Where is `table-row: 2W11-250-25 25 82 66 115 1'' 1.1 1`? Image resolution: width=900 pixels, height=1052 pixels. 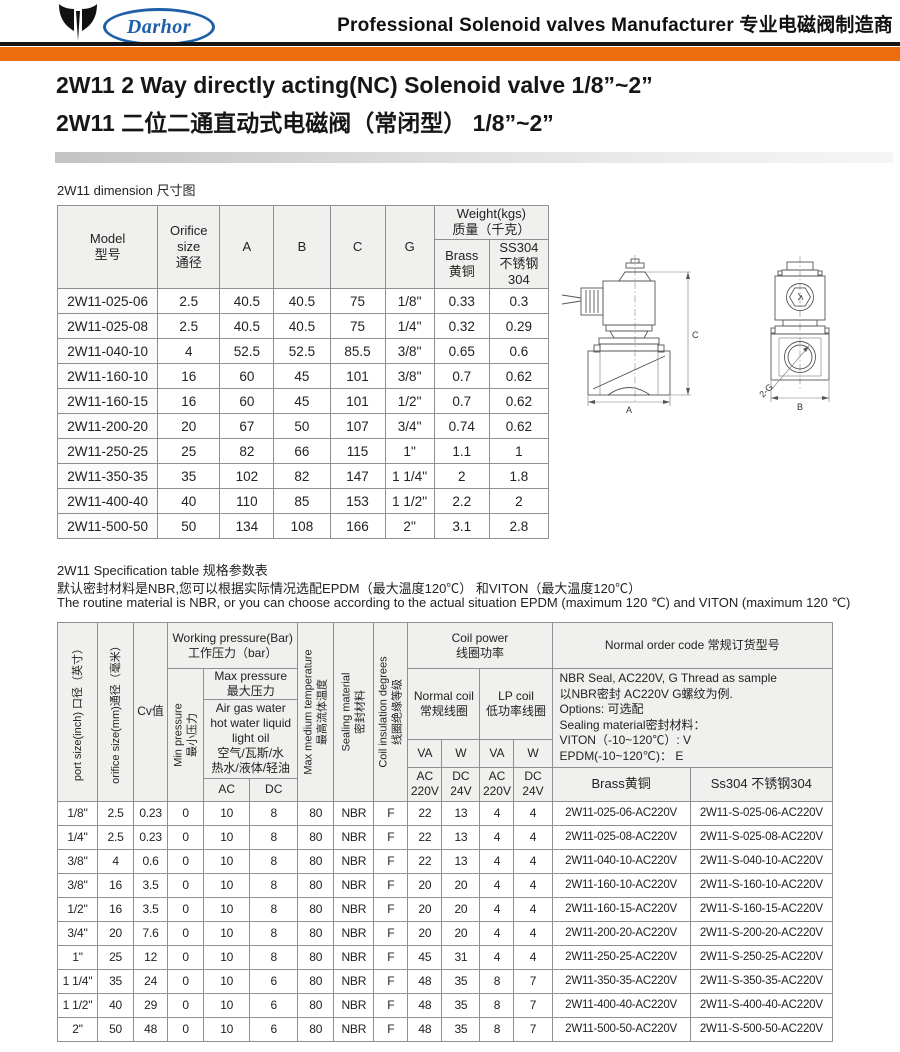
table-row: 2W11-250-25 25 82 66 115 1'' 1.1 1 is located at coordinates (303, 451).